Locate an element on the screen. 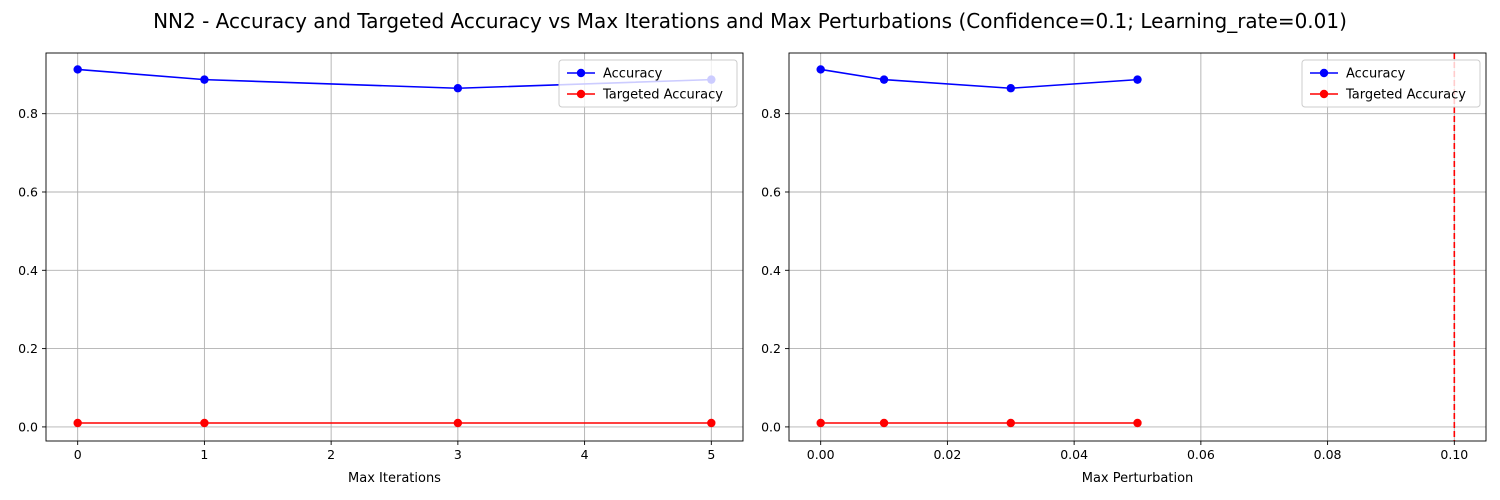 Image resolution: width=1500 pixels, height=500 pixels. x-tick-label: 0.06 is located at coordinates (1201, 454).